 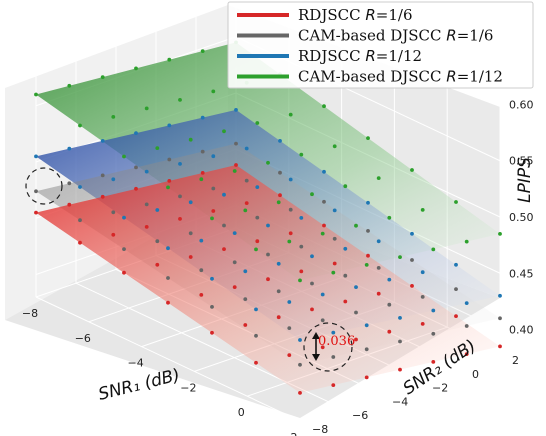 I want to click on z-tick-label: 0.40, so click(x=521, y=330).